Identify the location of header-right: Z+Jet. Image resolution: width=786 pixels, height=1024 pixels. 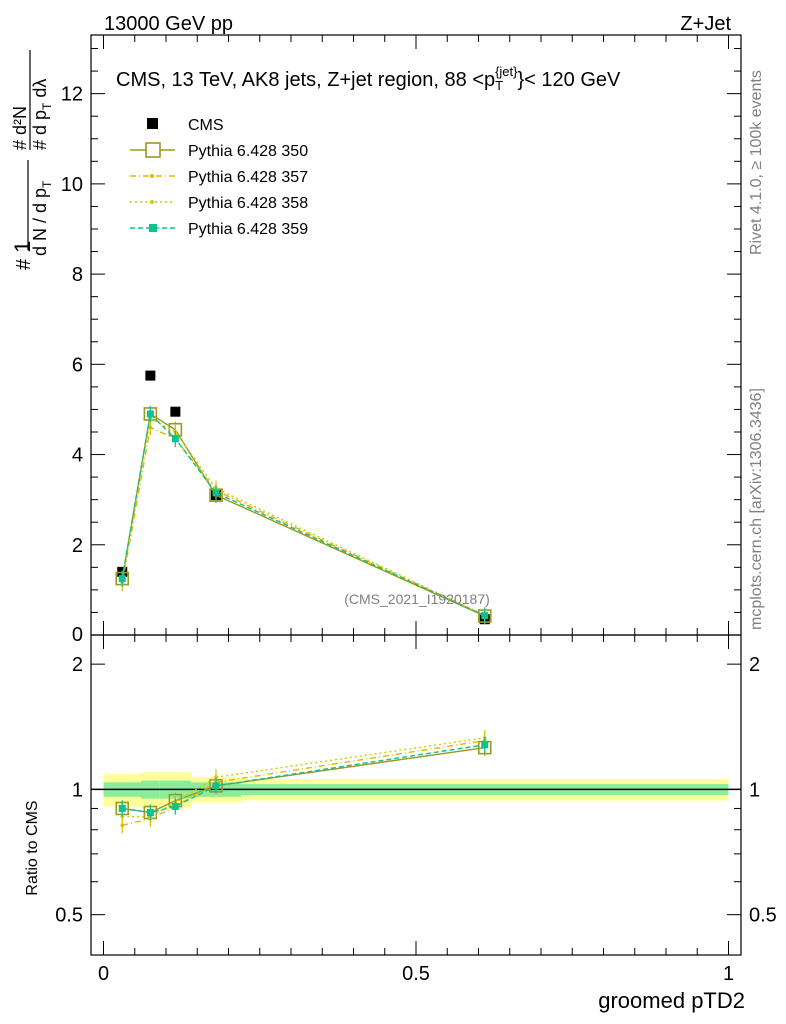
(705, 24).